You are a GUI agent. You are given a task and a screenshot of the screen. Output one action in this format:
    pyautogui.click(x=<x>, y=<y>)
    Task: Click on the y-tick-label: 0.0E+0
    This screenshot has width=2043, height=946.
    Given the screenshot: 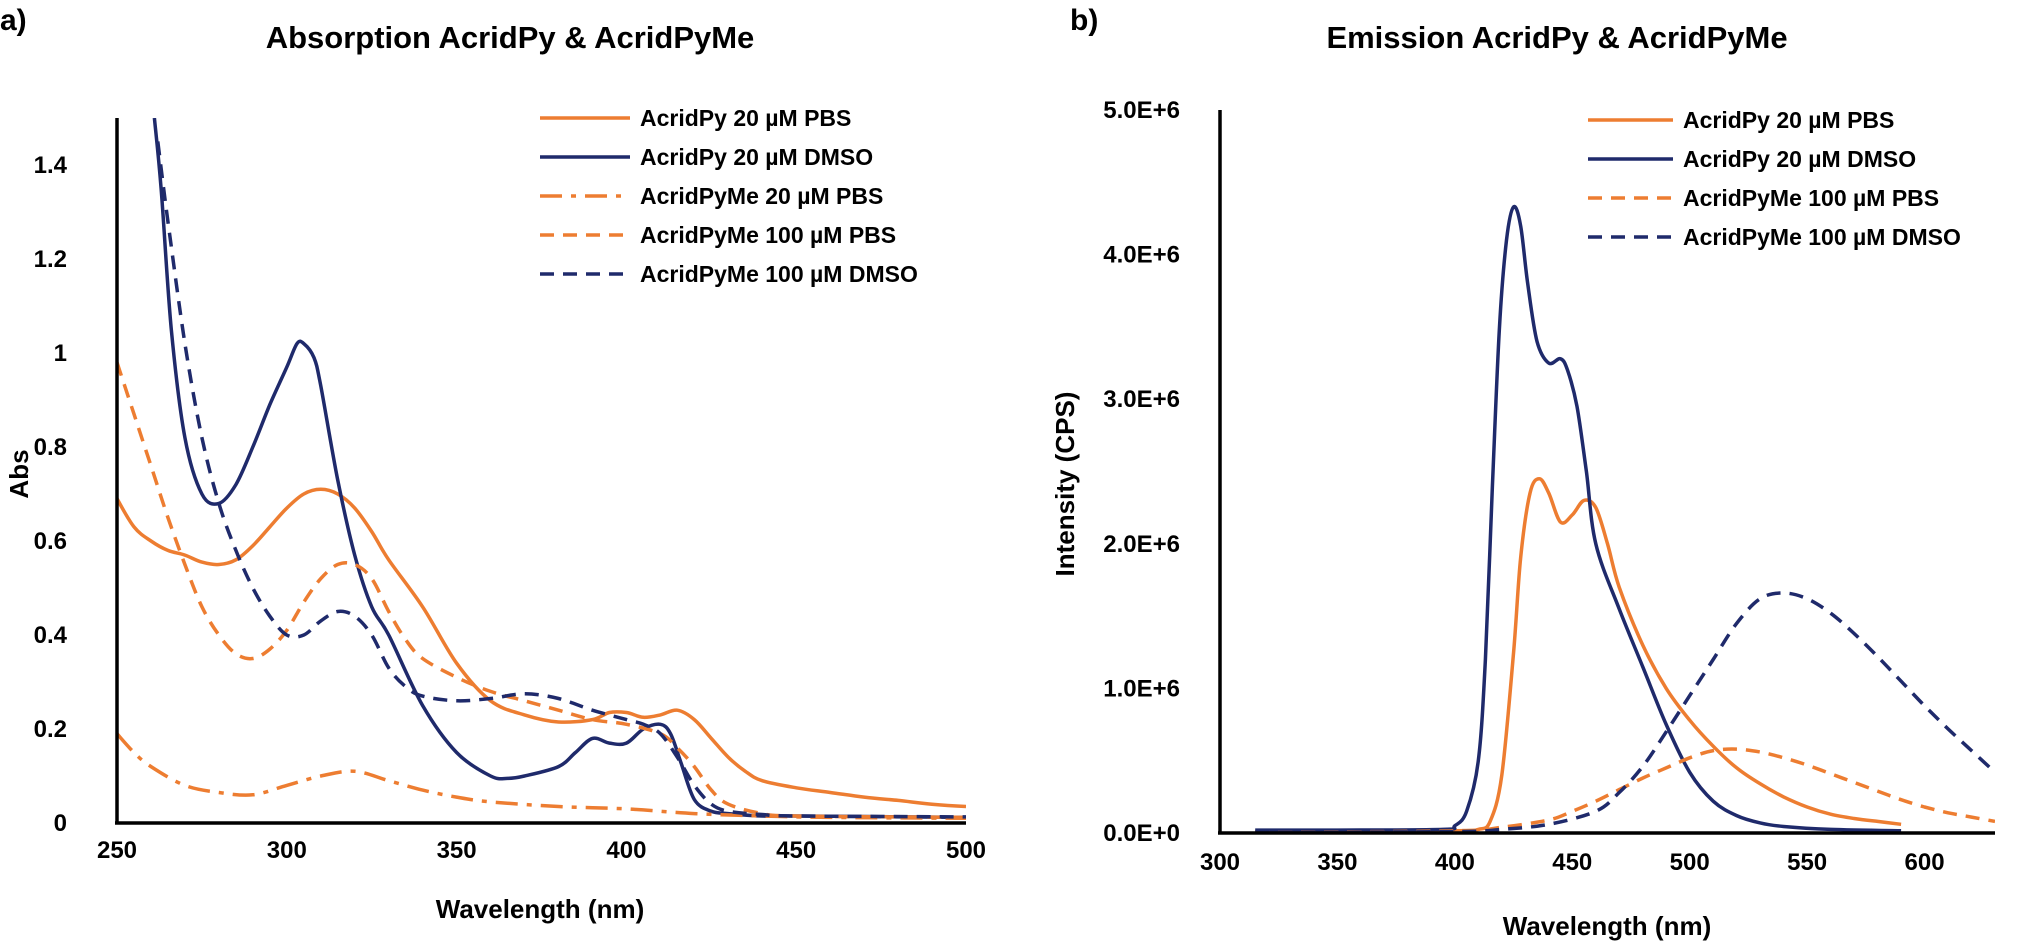 What is the action you would take?
    pyautogui.click(x=1141, y=833)
    